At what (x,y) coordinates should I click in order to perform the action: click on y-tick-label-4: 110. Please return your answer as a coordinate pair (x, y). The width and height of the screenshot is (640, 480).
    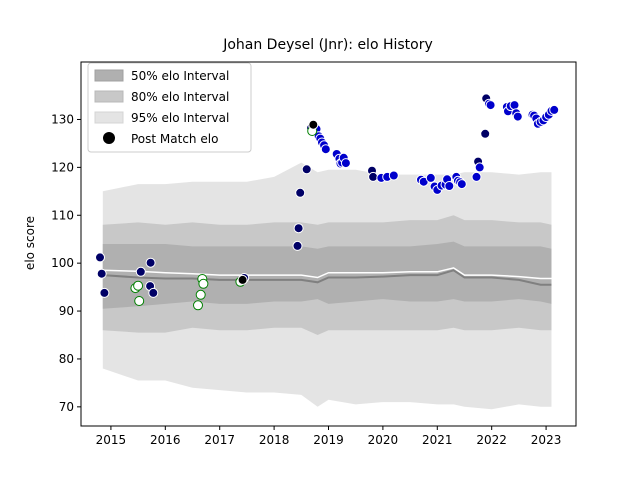
    Looking at the image, I should click on (62, 215).